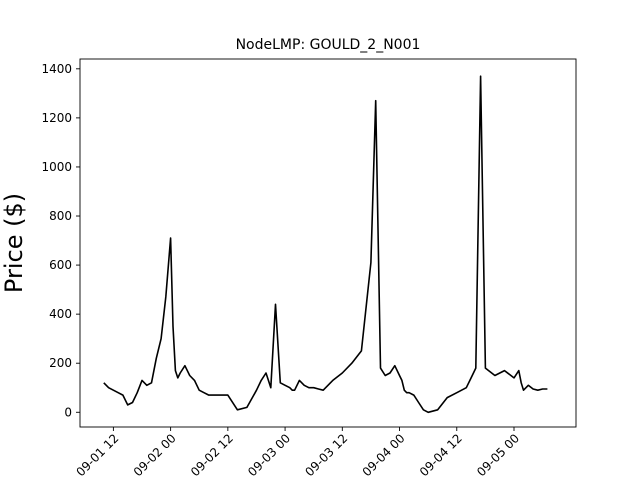  What do you see at coordinates (68, 412) in the screenshot?
I see `y-tick-label-0: 0` at bounding box center [68, 412].